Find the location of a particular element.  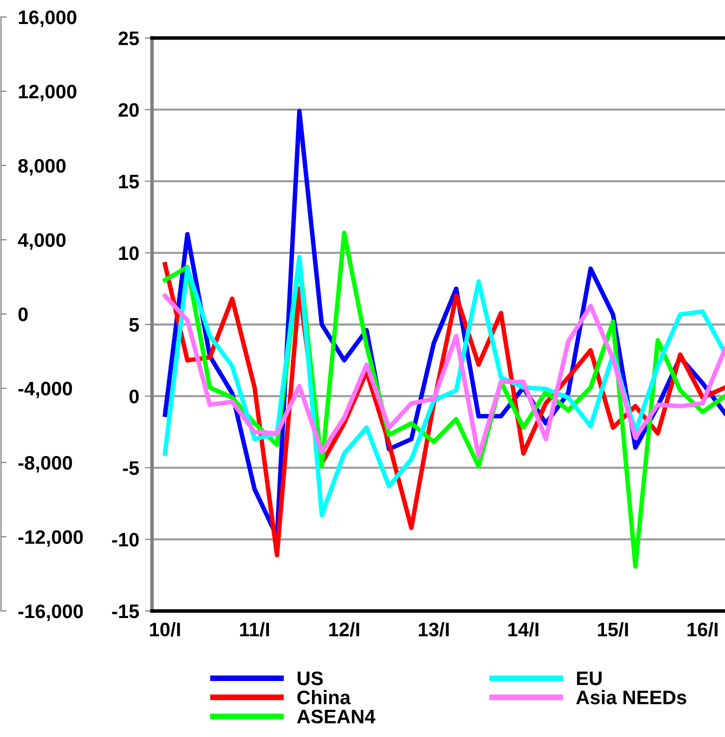

y2-tick-label: -4,000 is located at coordinates (45, 390).